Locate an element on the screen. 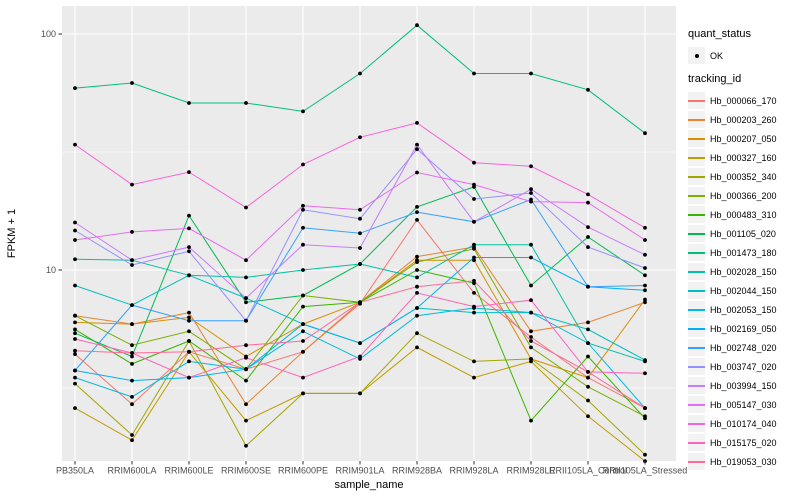 The image size is (800, 500). legend-entry: Hb_000207_050 is located at coordinates (743, 138).